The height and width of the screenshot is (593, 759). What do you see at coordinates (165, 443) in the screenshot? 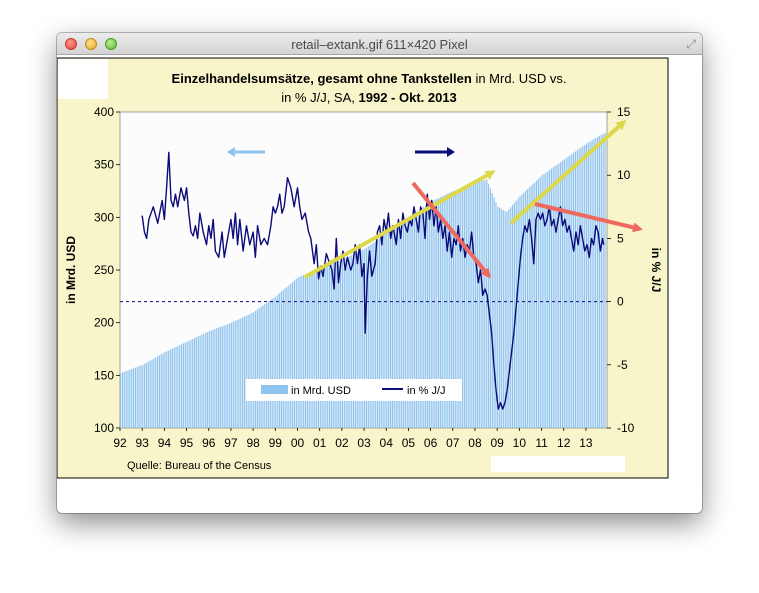
I see `x-tick-label: 94` at bounding box center [165, 443].